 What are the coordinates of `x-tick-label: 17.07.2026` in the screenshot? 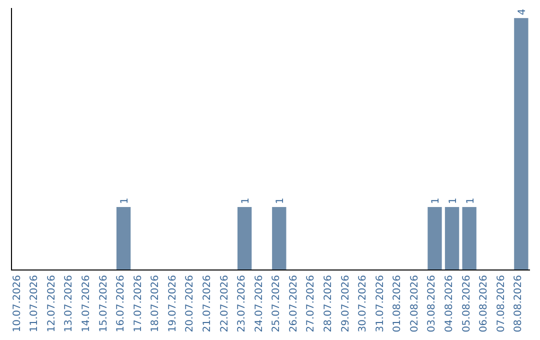 It's located at (138, 303).